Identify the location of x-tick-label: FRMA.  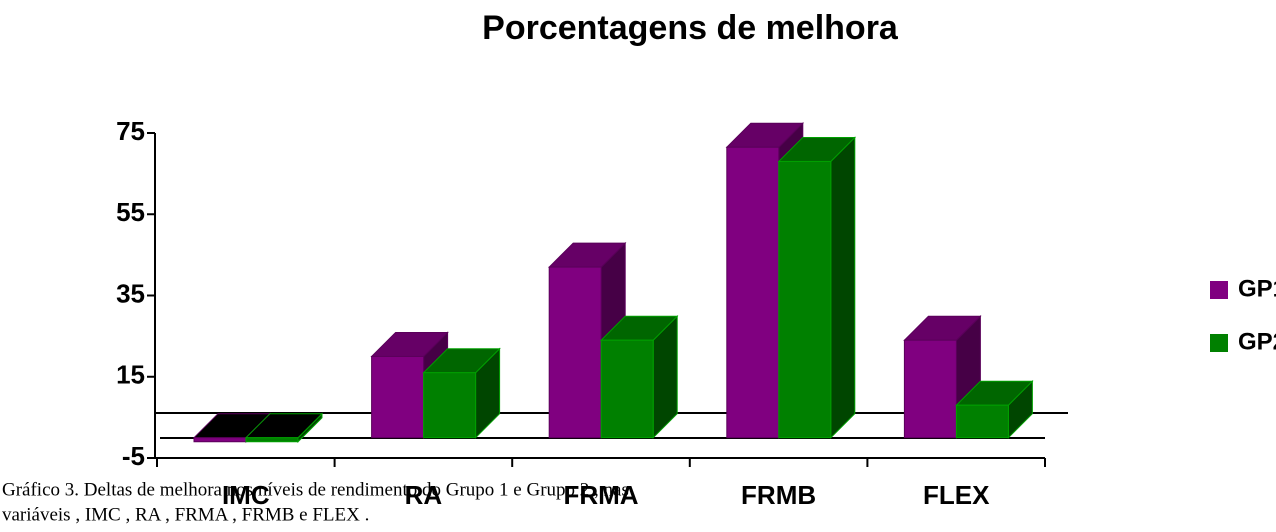
(600, 495).